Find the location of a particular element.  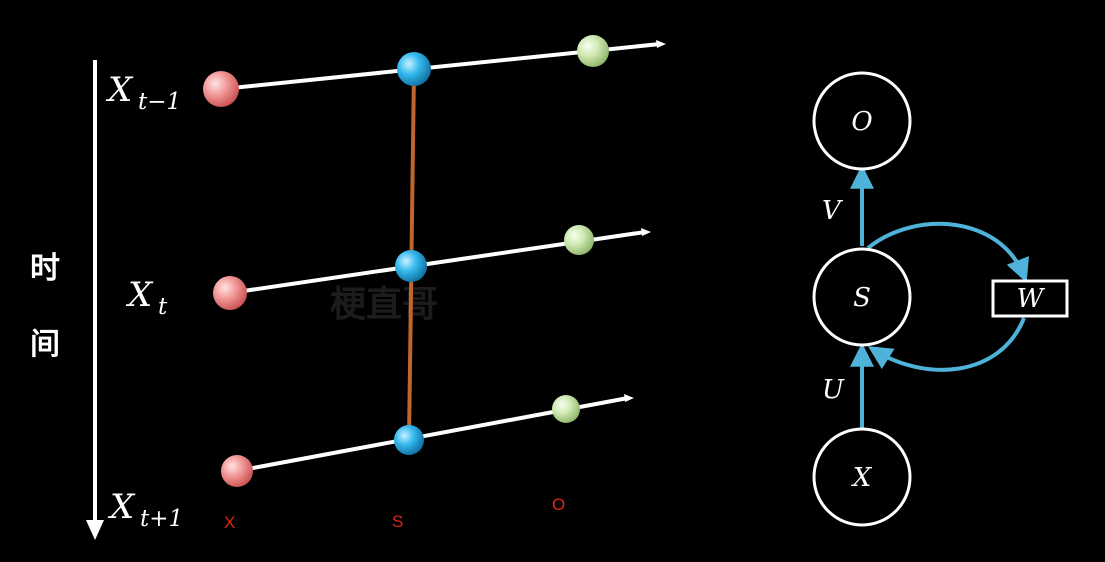

time-axis-arrowhead is located at coordinates (95, 530).